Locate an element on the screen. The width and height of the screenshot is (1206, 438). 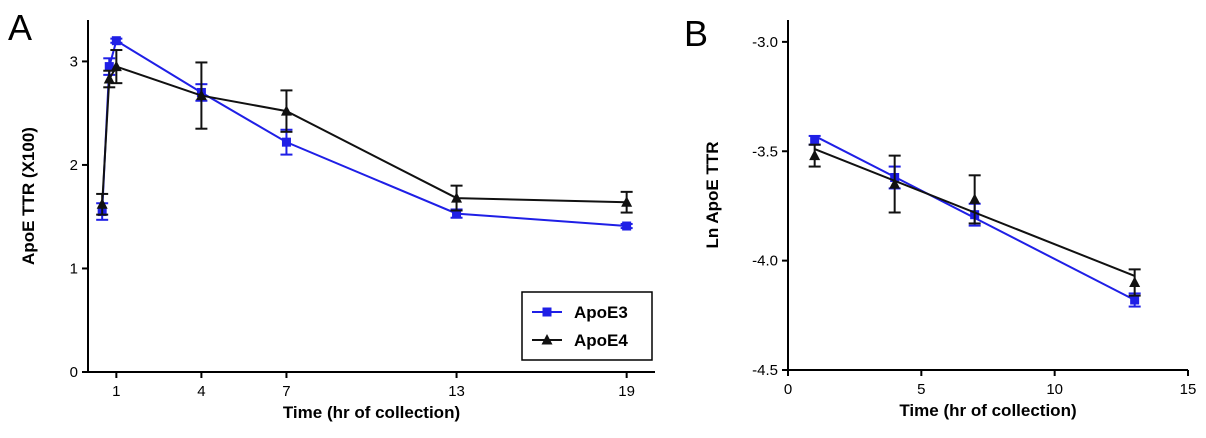
y-tick-label: -4.0 is located at coordinates (765, 261).